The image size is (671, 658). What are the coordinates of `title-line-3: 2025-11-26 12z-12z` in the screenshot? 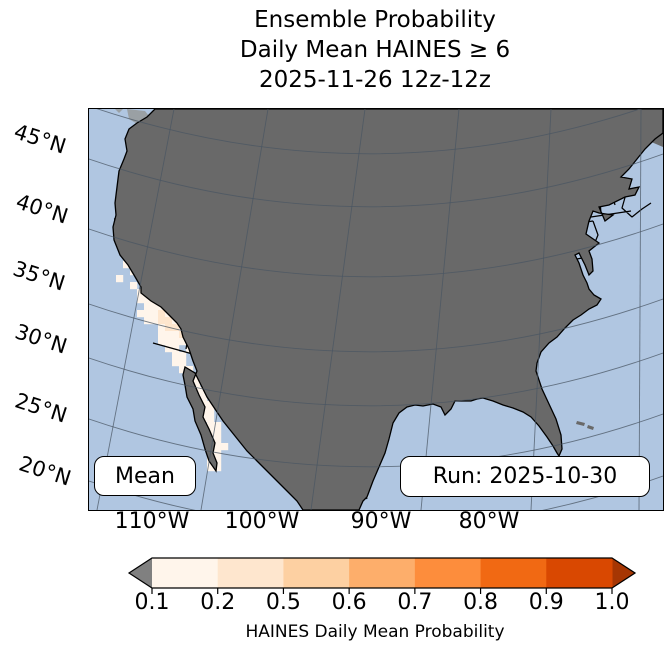 It's located at (375, 80).